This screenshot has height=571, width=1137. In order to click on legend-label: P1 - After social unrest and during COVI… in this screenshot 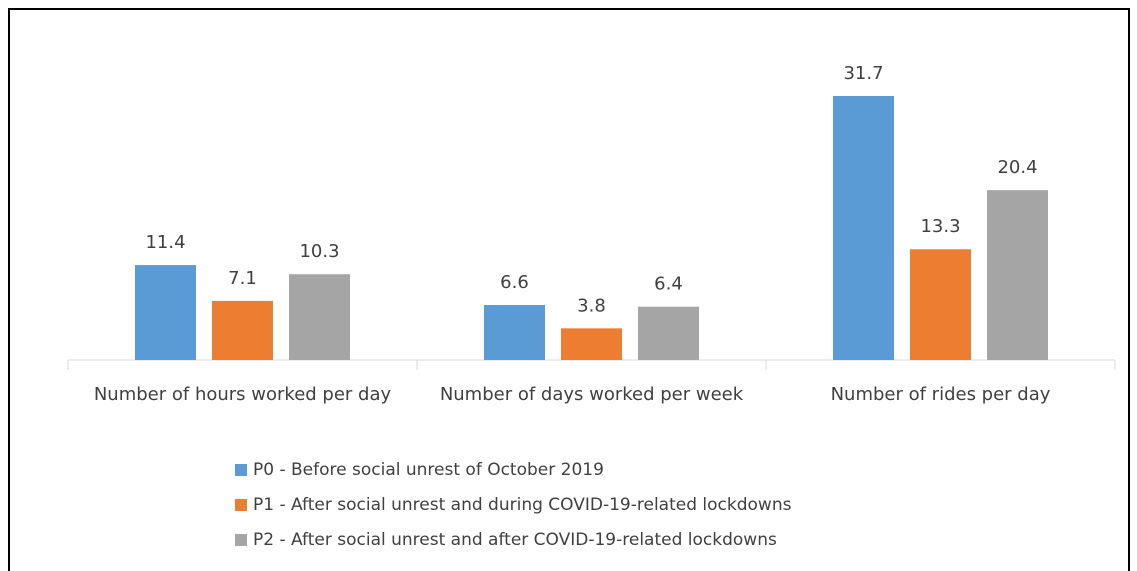, I will do `click(522, 505)`.